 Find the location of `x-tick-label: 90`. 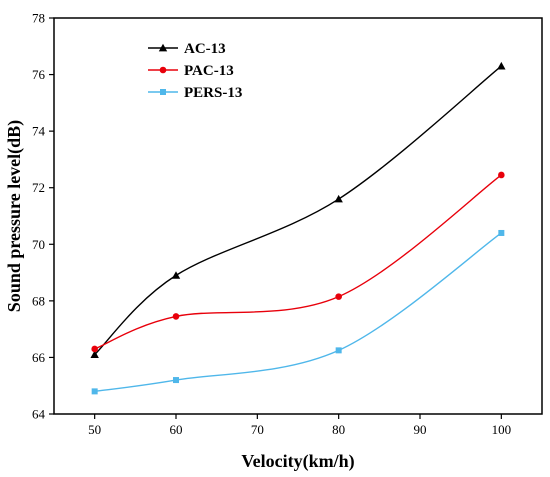

x-tick-label: 90 is located at coordinates (420, 429).